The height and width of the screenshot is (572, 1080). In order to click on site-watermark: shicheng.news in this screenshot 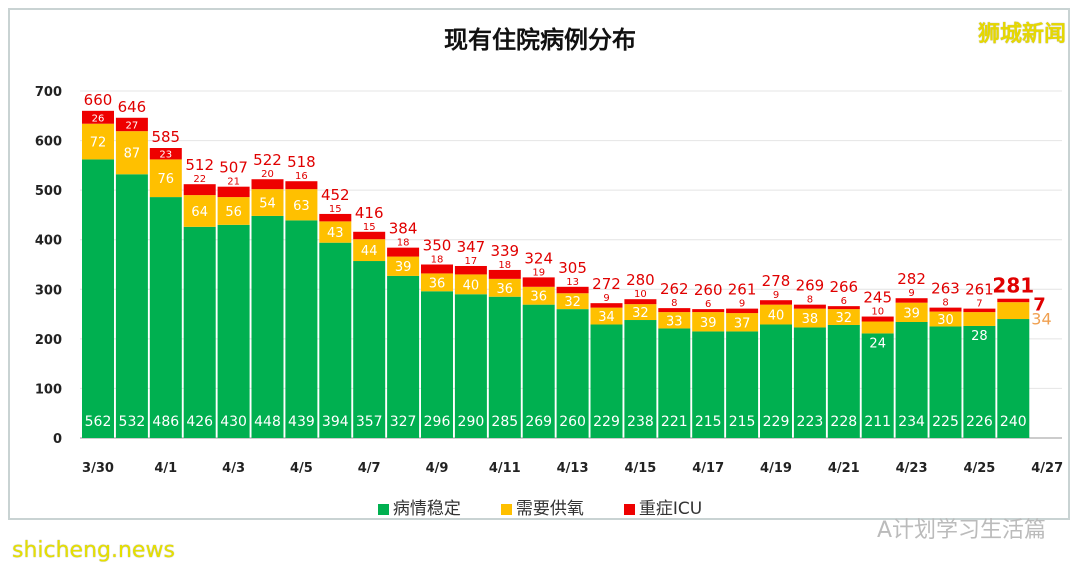, I will do `click(93, 550)`.